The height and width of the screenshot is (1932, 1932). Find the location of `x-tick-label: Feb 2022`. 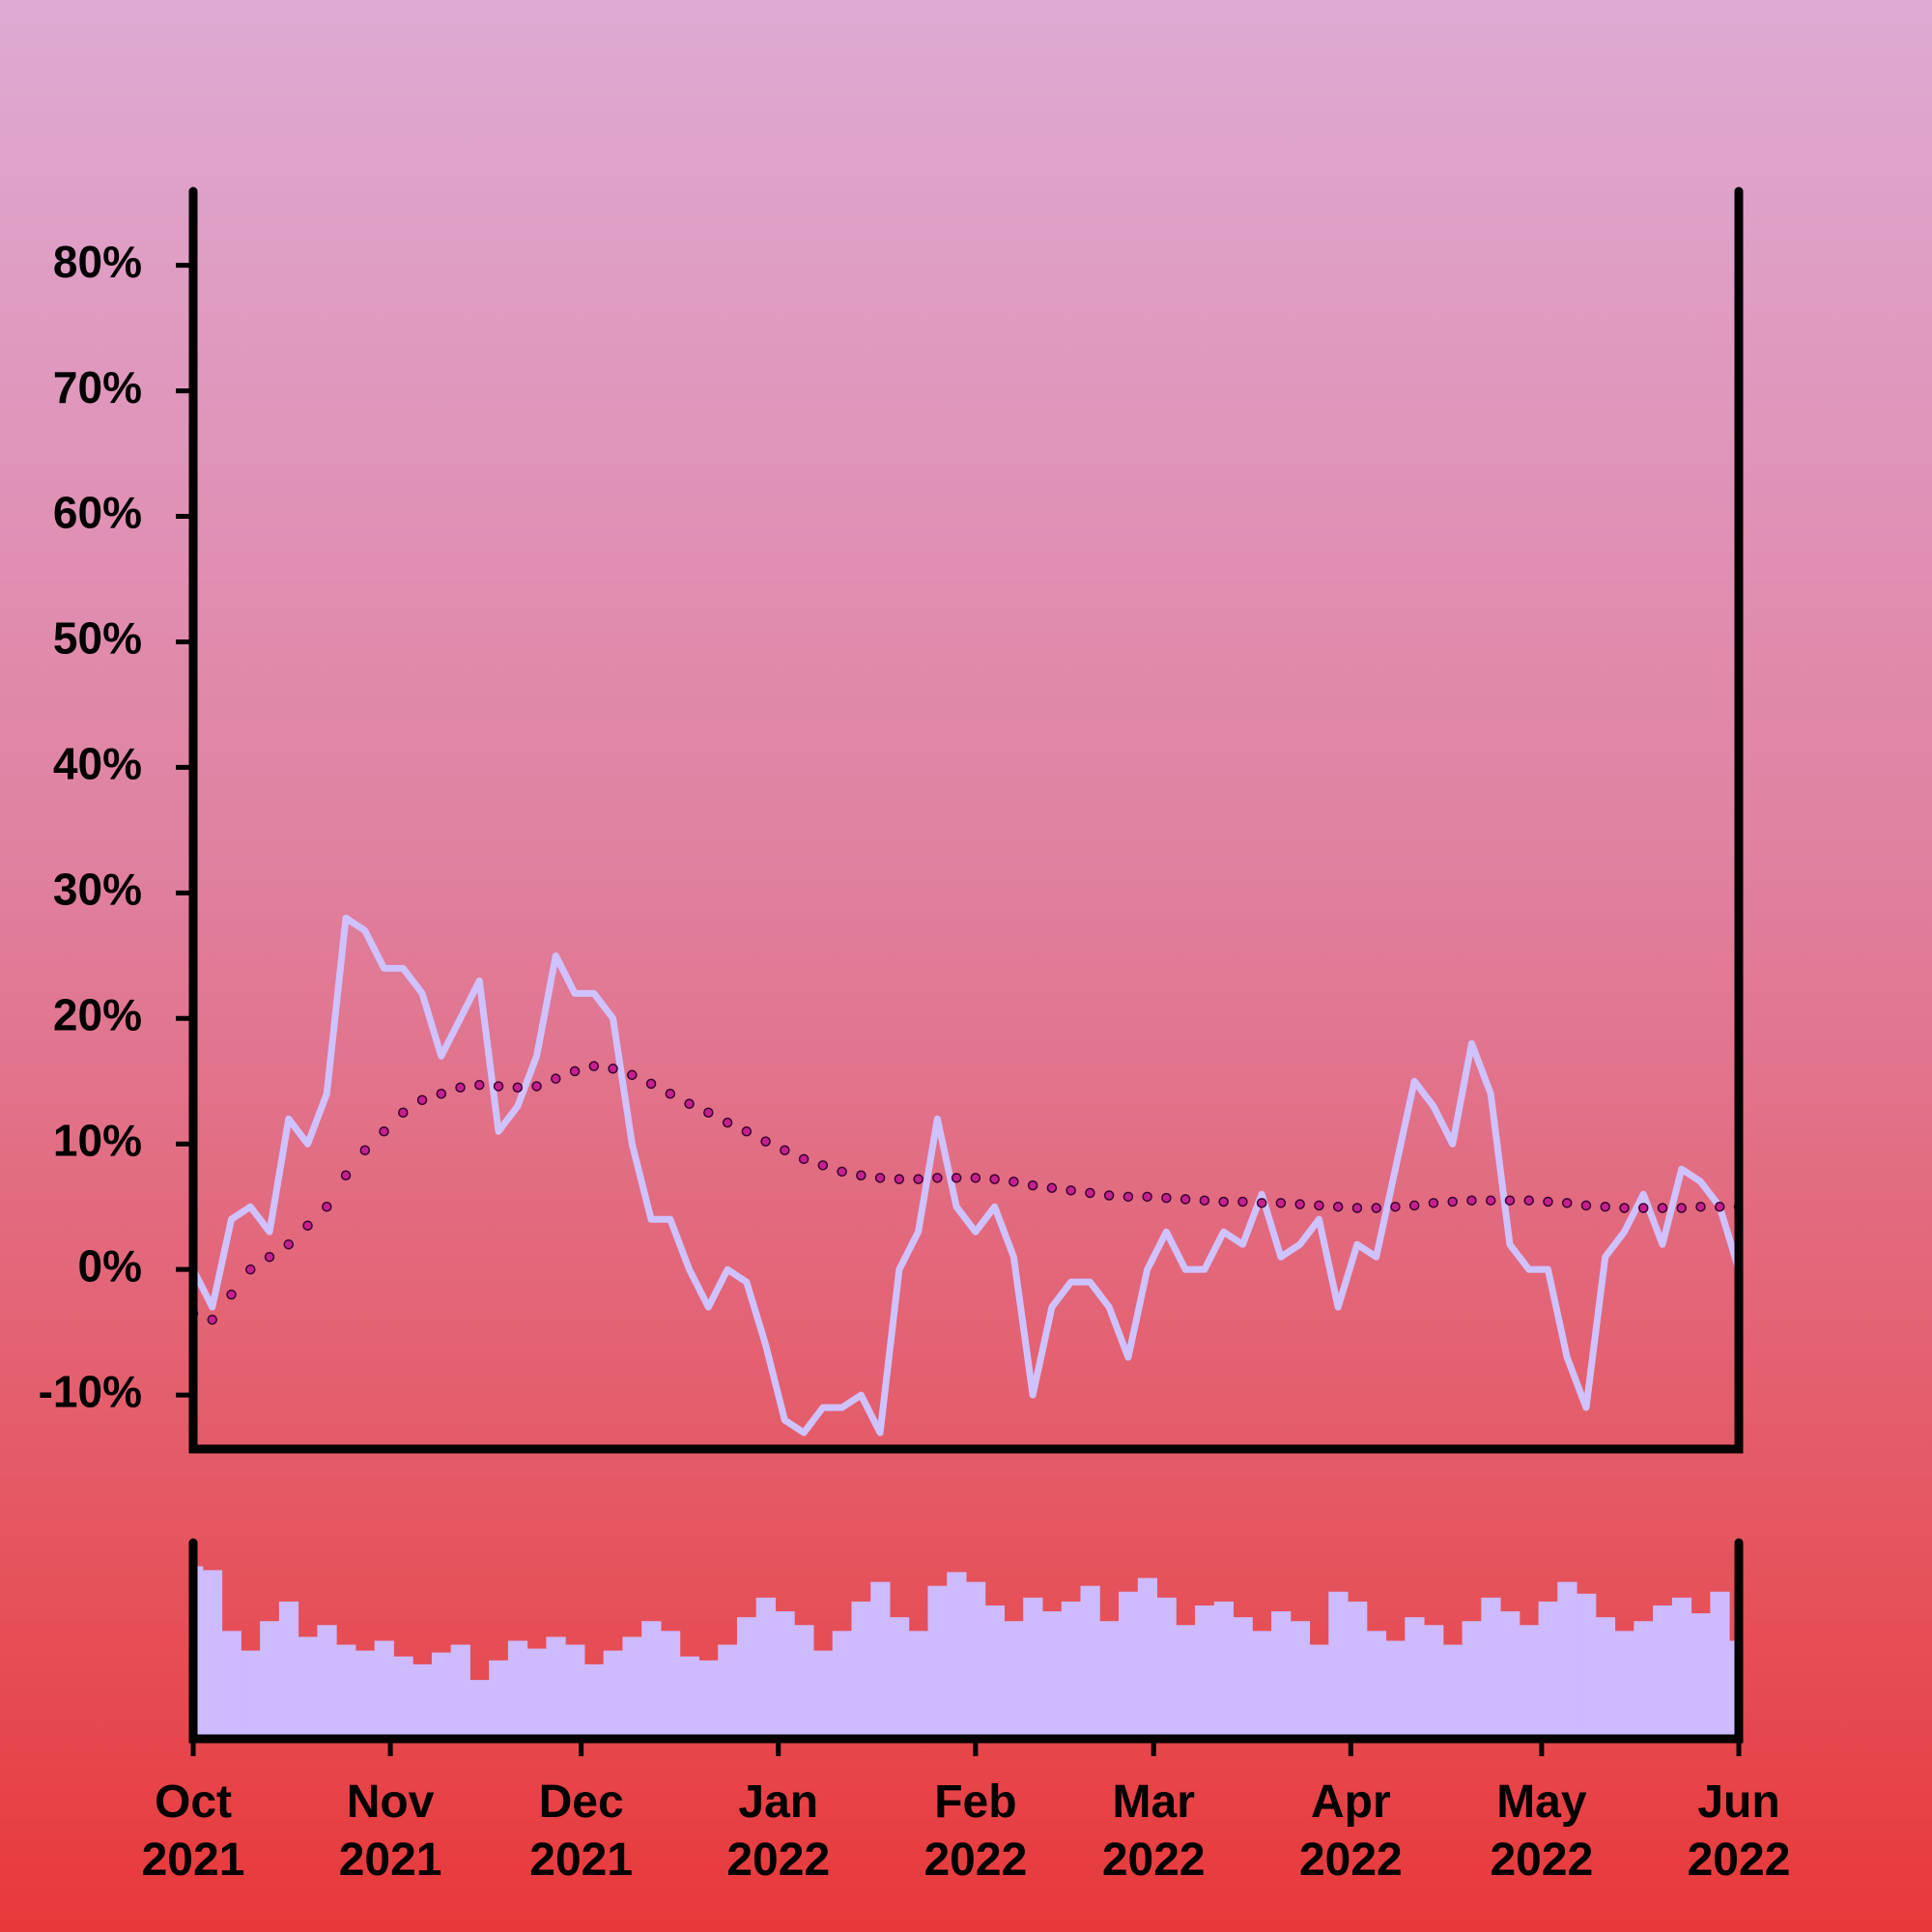

x-tick-label: Feb 2022 is located at coordinates (975, 1831).